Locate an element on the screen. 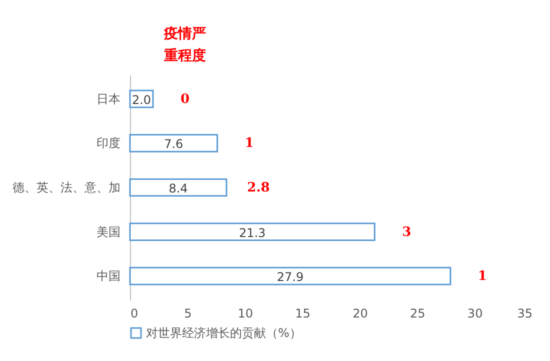 The width and height of the screenshot is (550, 361). x-tick-label: 15 is located at coordinates (302, 313).